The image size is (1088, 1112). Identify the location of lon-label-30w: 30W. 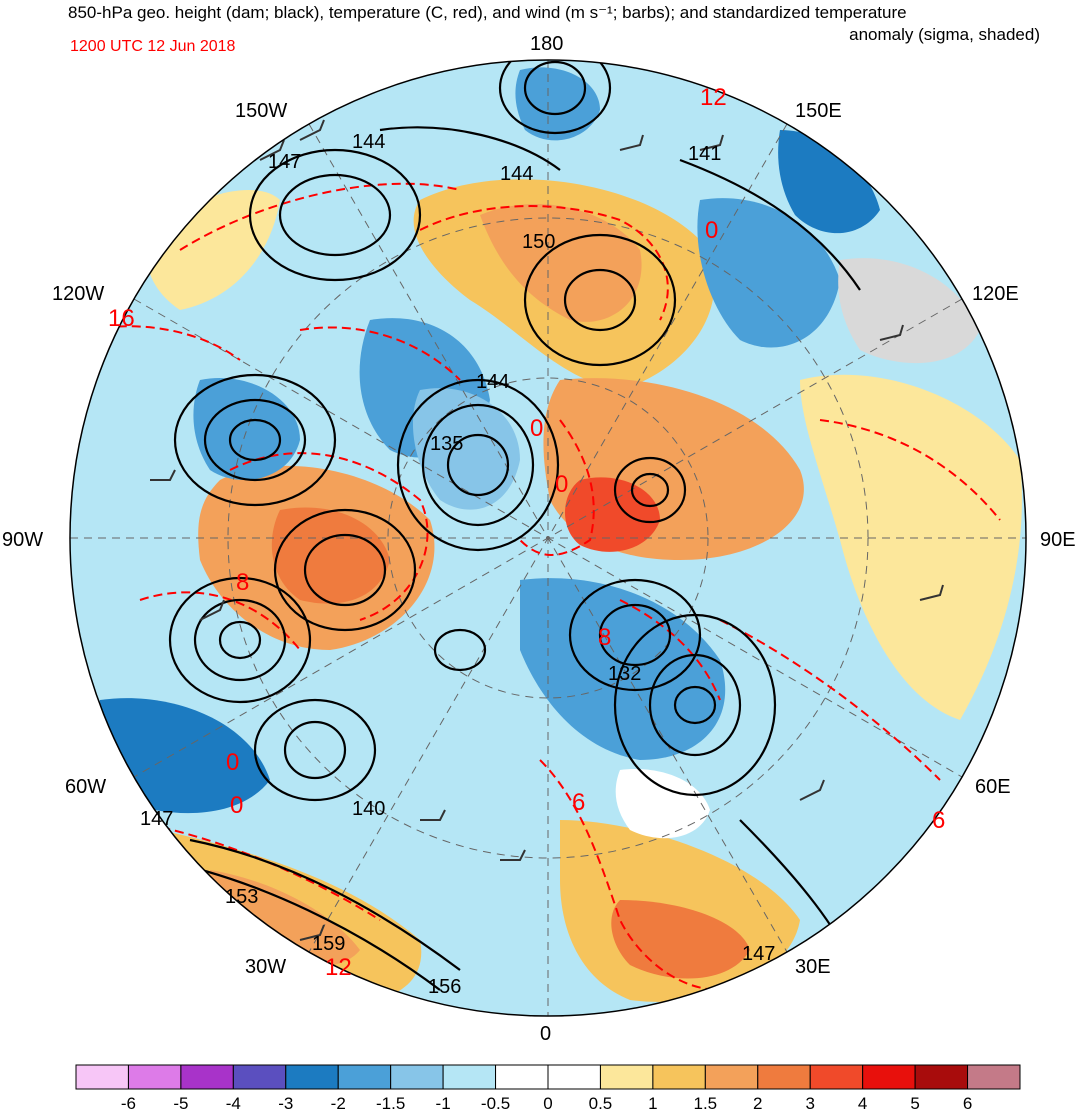
(265, 967).